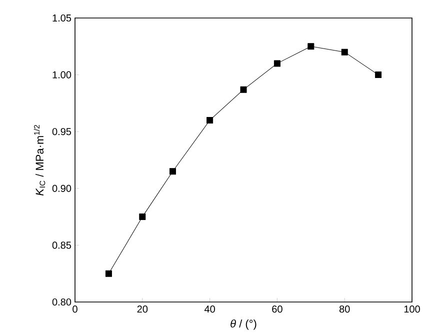 This screenshot has width=441, height=333. What do you see at coordinates (62, 18) in the screenshot?
I see `y-tick-label: 1.05` at bounding box center [62, 18].